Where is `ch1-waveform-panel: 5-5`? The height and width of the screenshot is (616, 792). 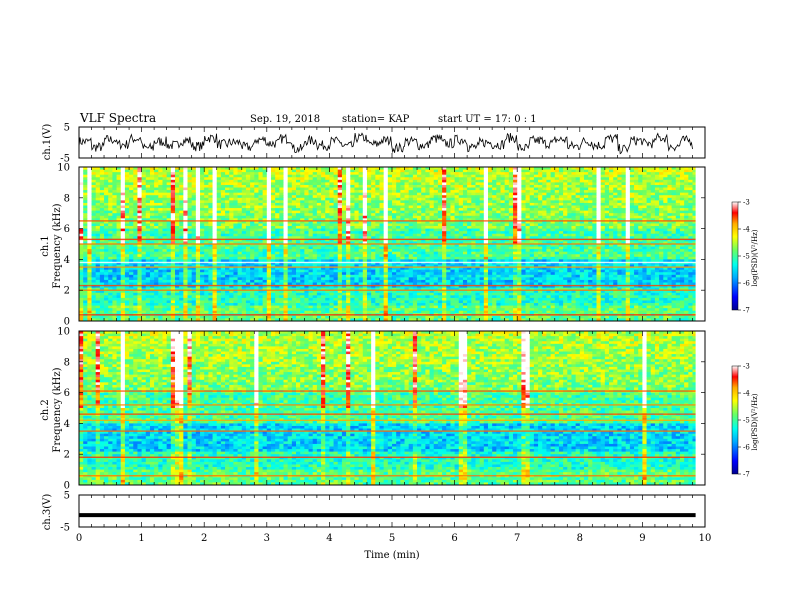
ch1-waveform-panel: 5-5 is located at coordinates (382, 144).